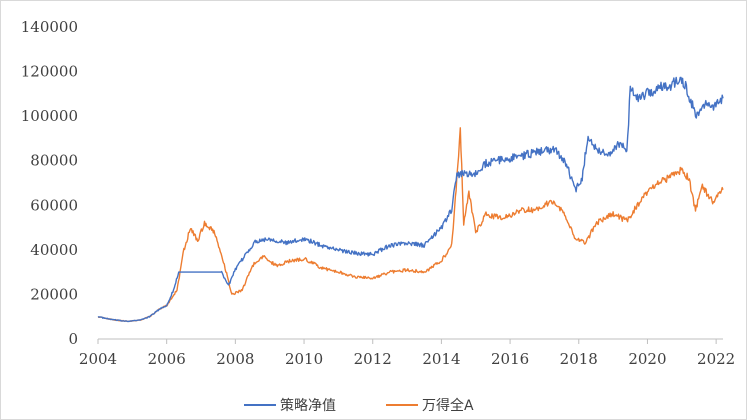 Image resolution: width=747 pixels, height=420 pixels. What do you see at coordinates (49, 27) in the screenshot?
I see `y-tick-label: 140000` at bounding box center [49, 27].